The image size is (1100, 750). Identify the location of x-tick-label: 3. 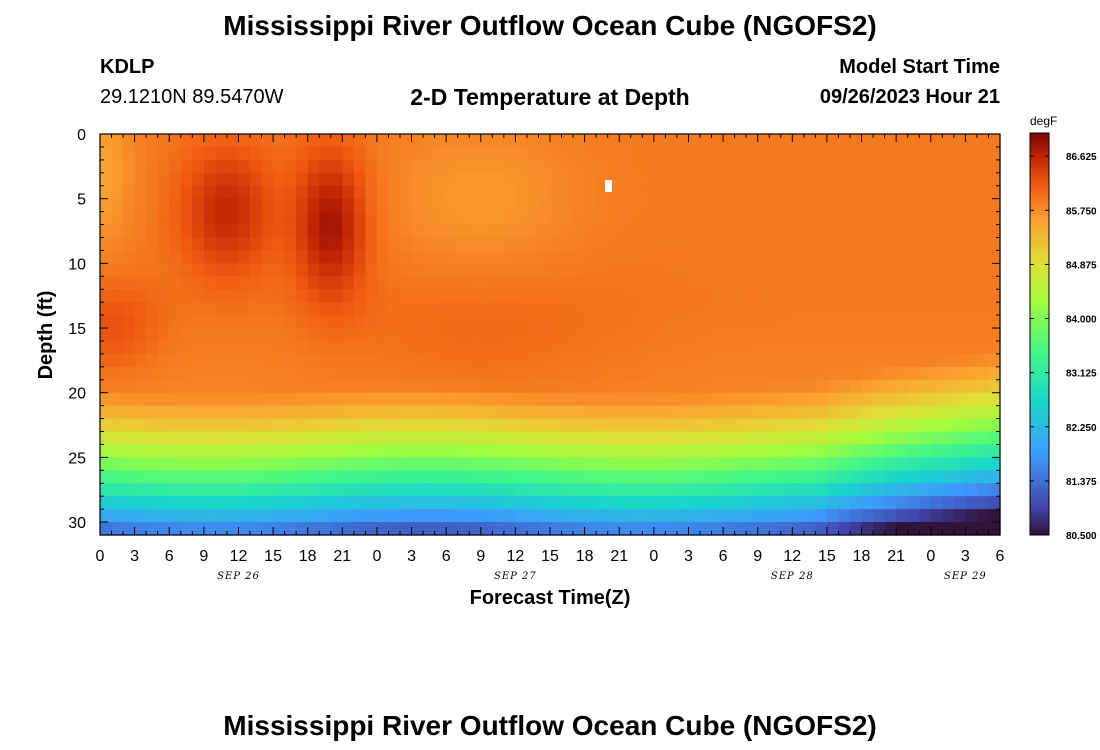
(965, 556).